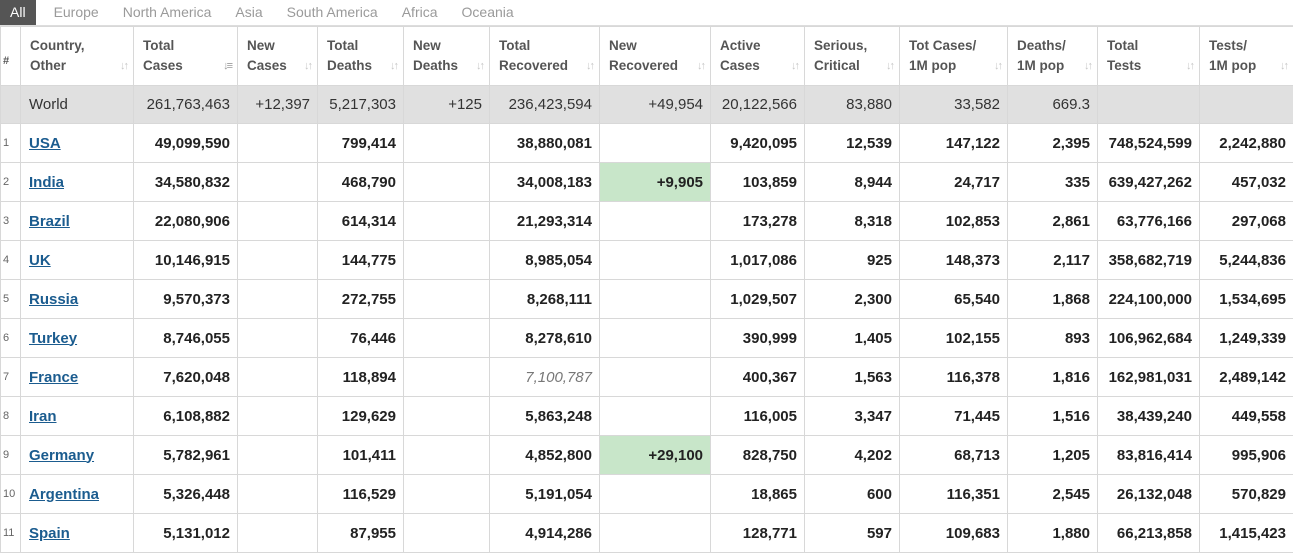  I want to click on country-link: Argentina, so click(64, 494).